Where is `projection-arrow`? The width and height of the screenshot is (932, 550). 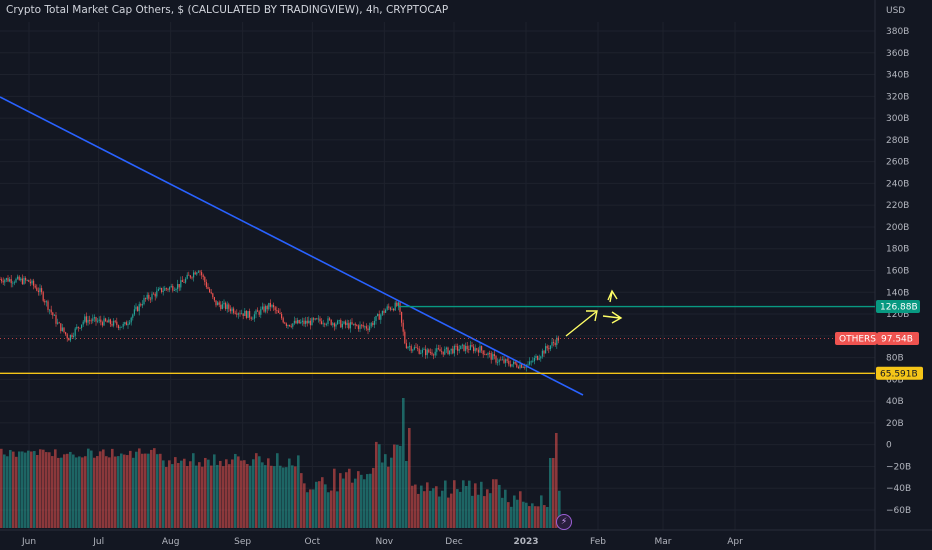
projection-arrow is located at coordinates (581, 324).